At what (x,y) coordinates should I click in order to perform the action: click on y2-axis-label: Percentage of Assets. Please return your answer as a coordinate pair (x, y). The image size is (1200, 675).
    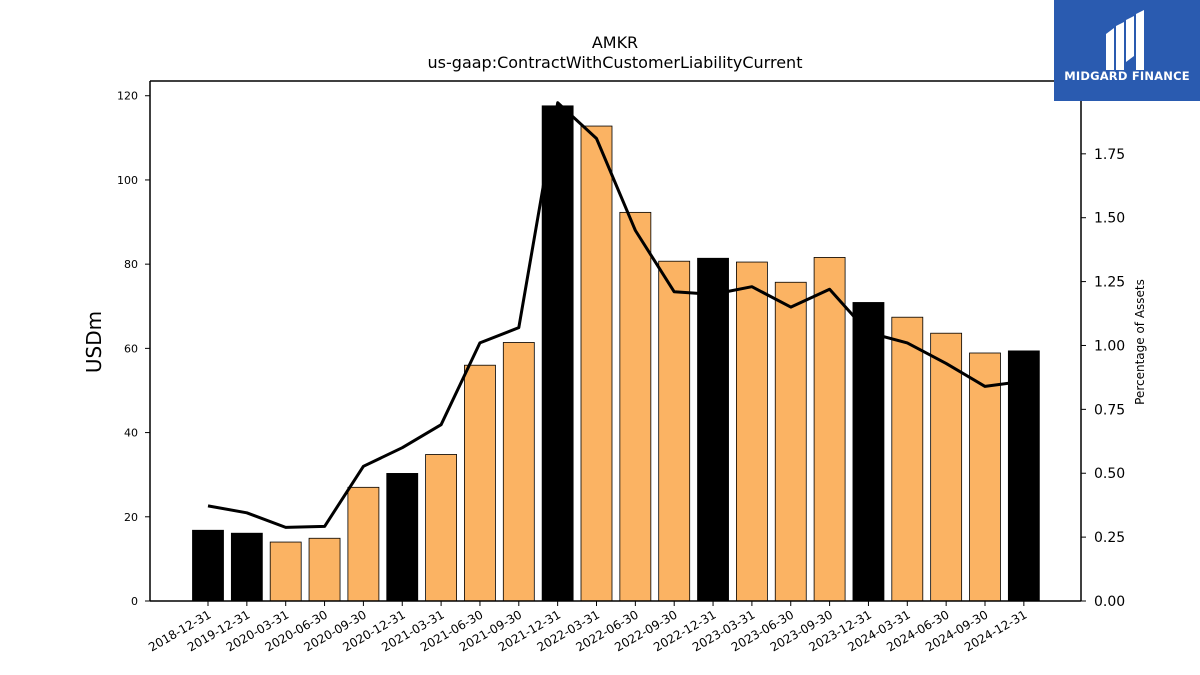
    Looking at the image, I should click on (1140, 342).